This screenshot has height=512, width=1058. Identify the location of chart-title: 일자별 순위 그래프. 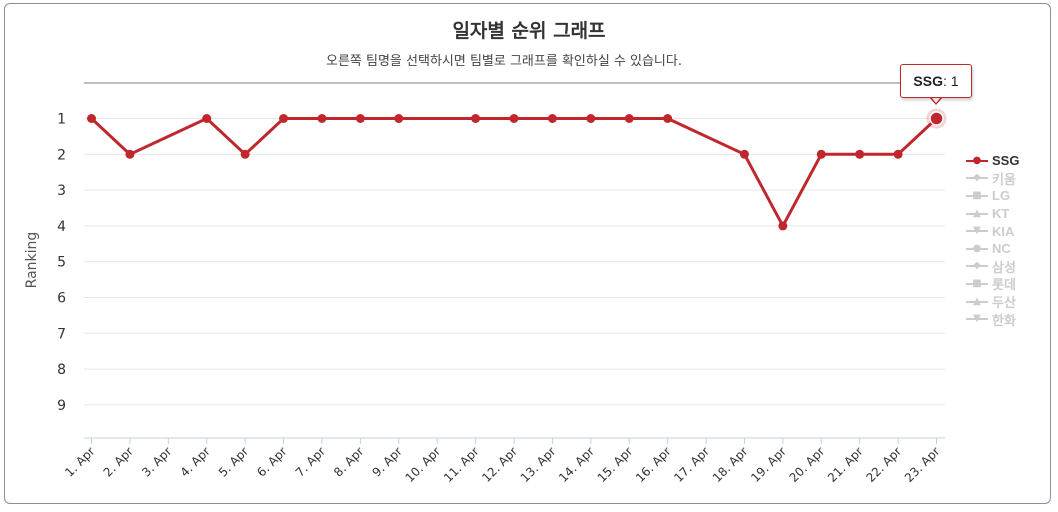
(529, 31).